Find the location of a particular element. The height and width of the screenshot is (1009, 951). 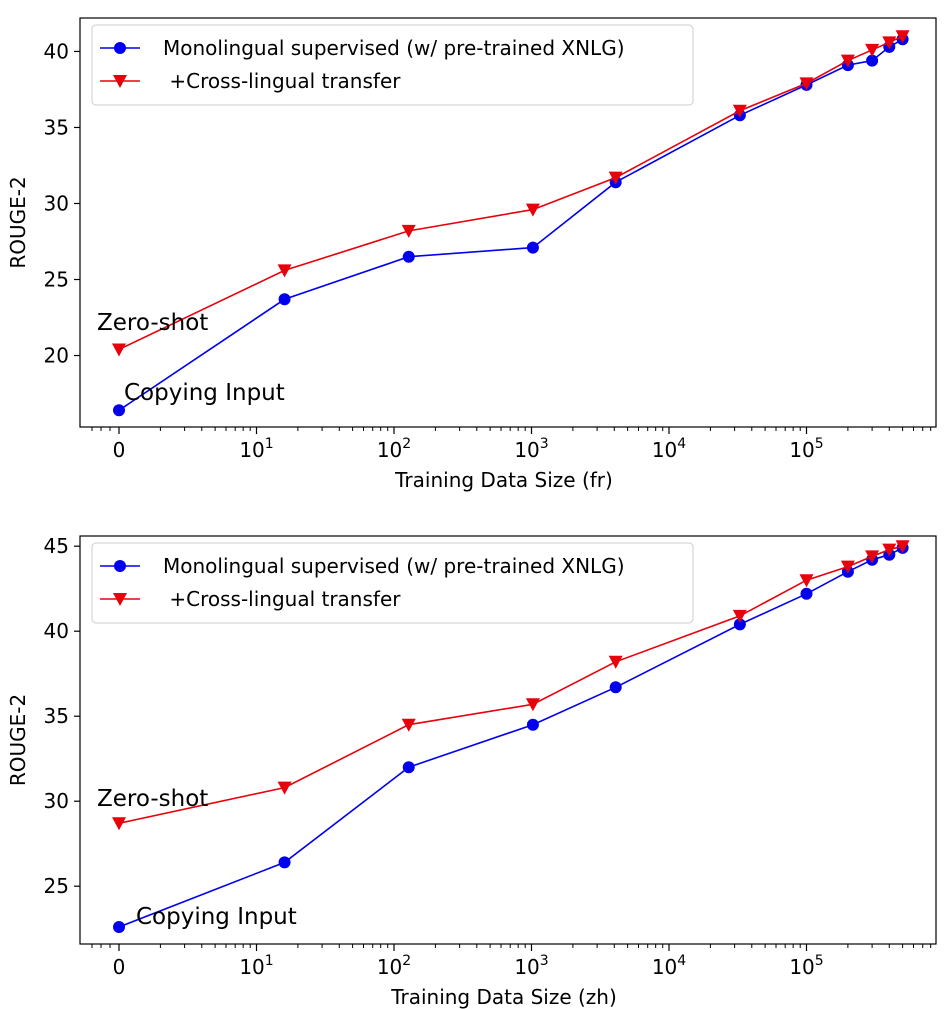

y-tick-label: 20 is located at coordinates (56, 356).